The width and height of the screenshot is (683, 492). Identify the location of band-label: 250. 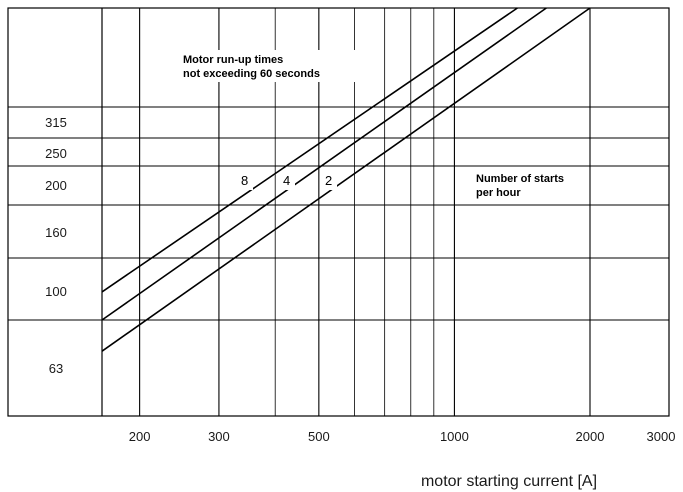
(56, 153).